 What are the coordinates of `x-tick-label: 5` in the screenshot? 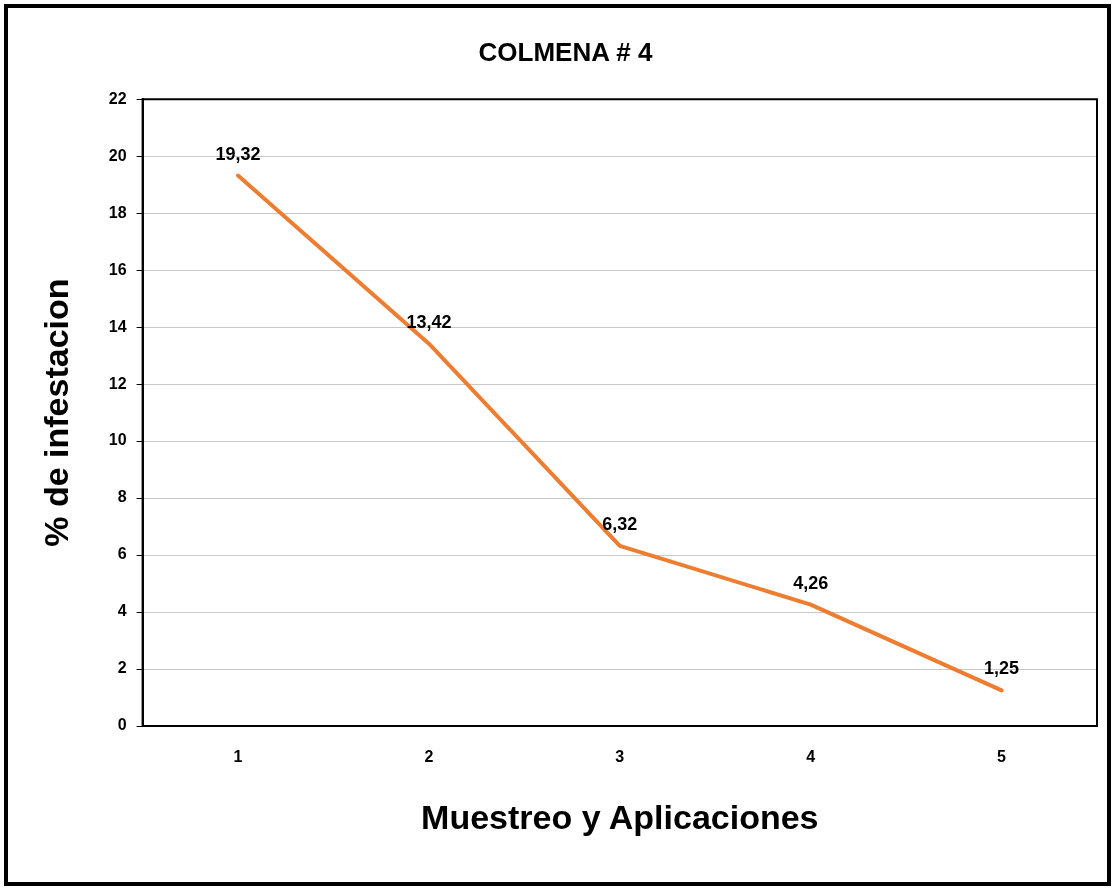 It's located at (1002, 757).